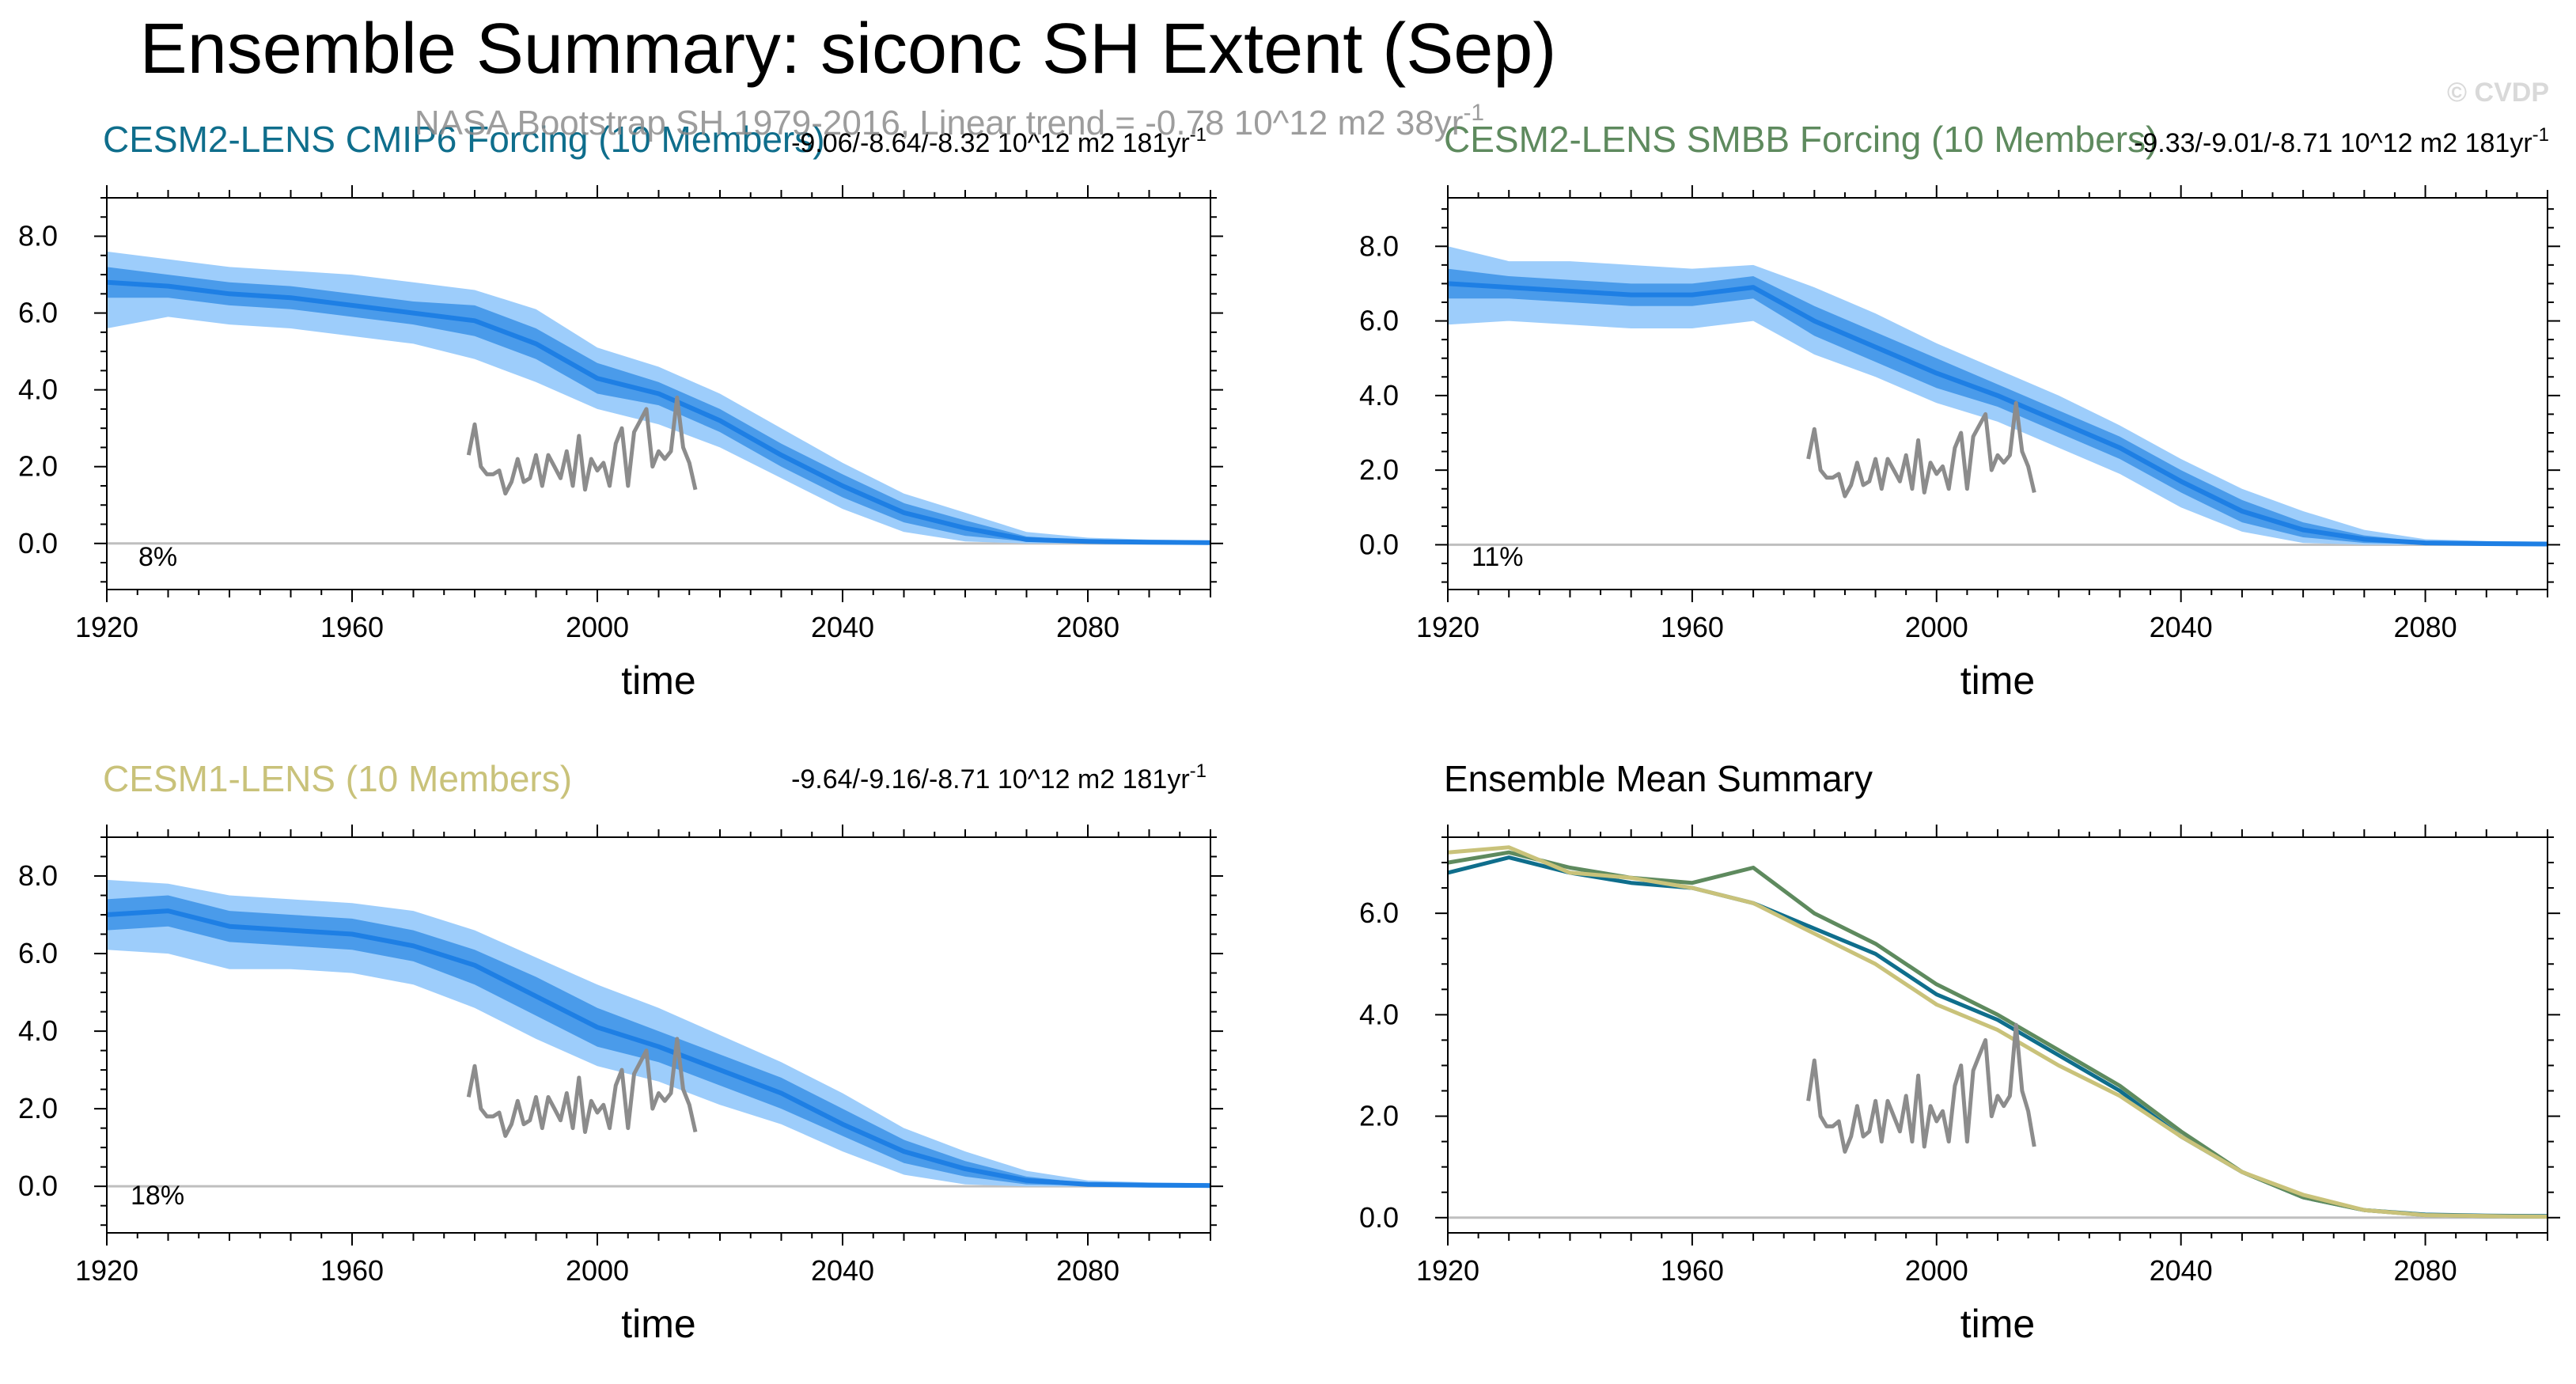  I want to click on panel-title: CESM2-LENS CMIP6 Forcing (10 Members), so click(464, 139).